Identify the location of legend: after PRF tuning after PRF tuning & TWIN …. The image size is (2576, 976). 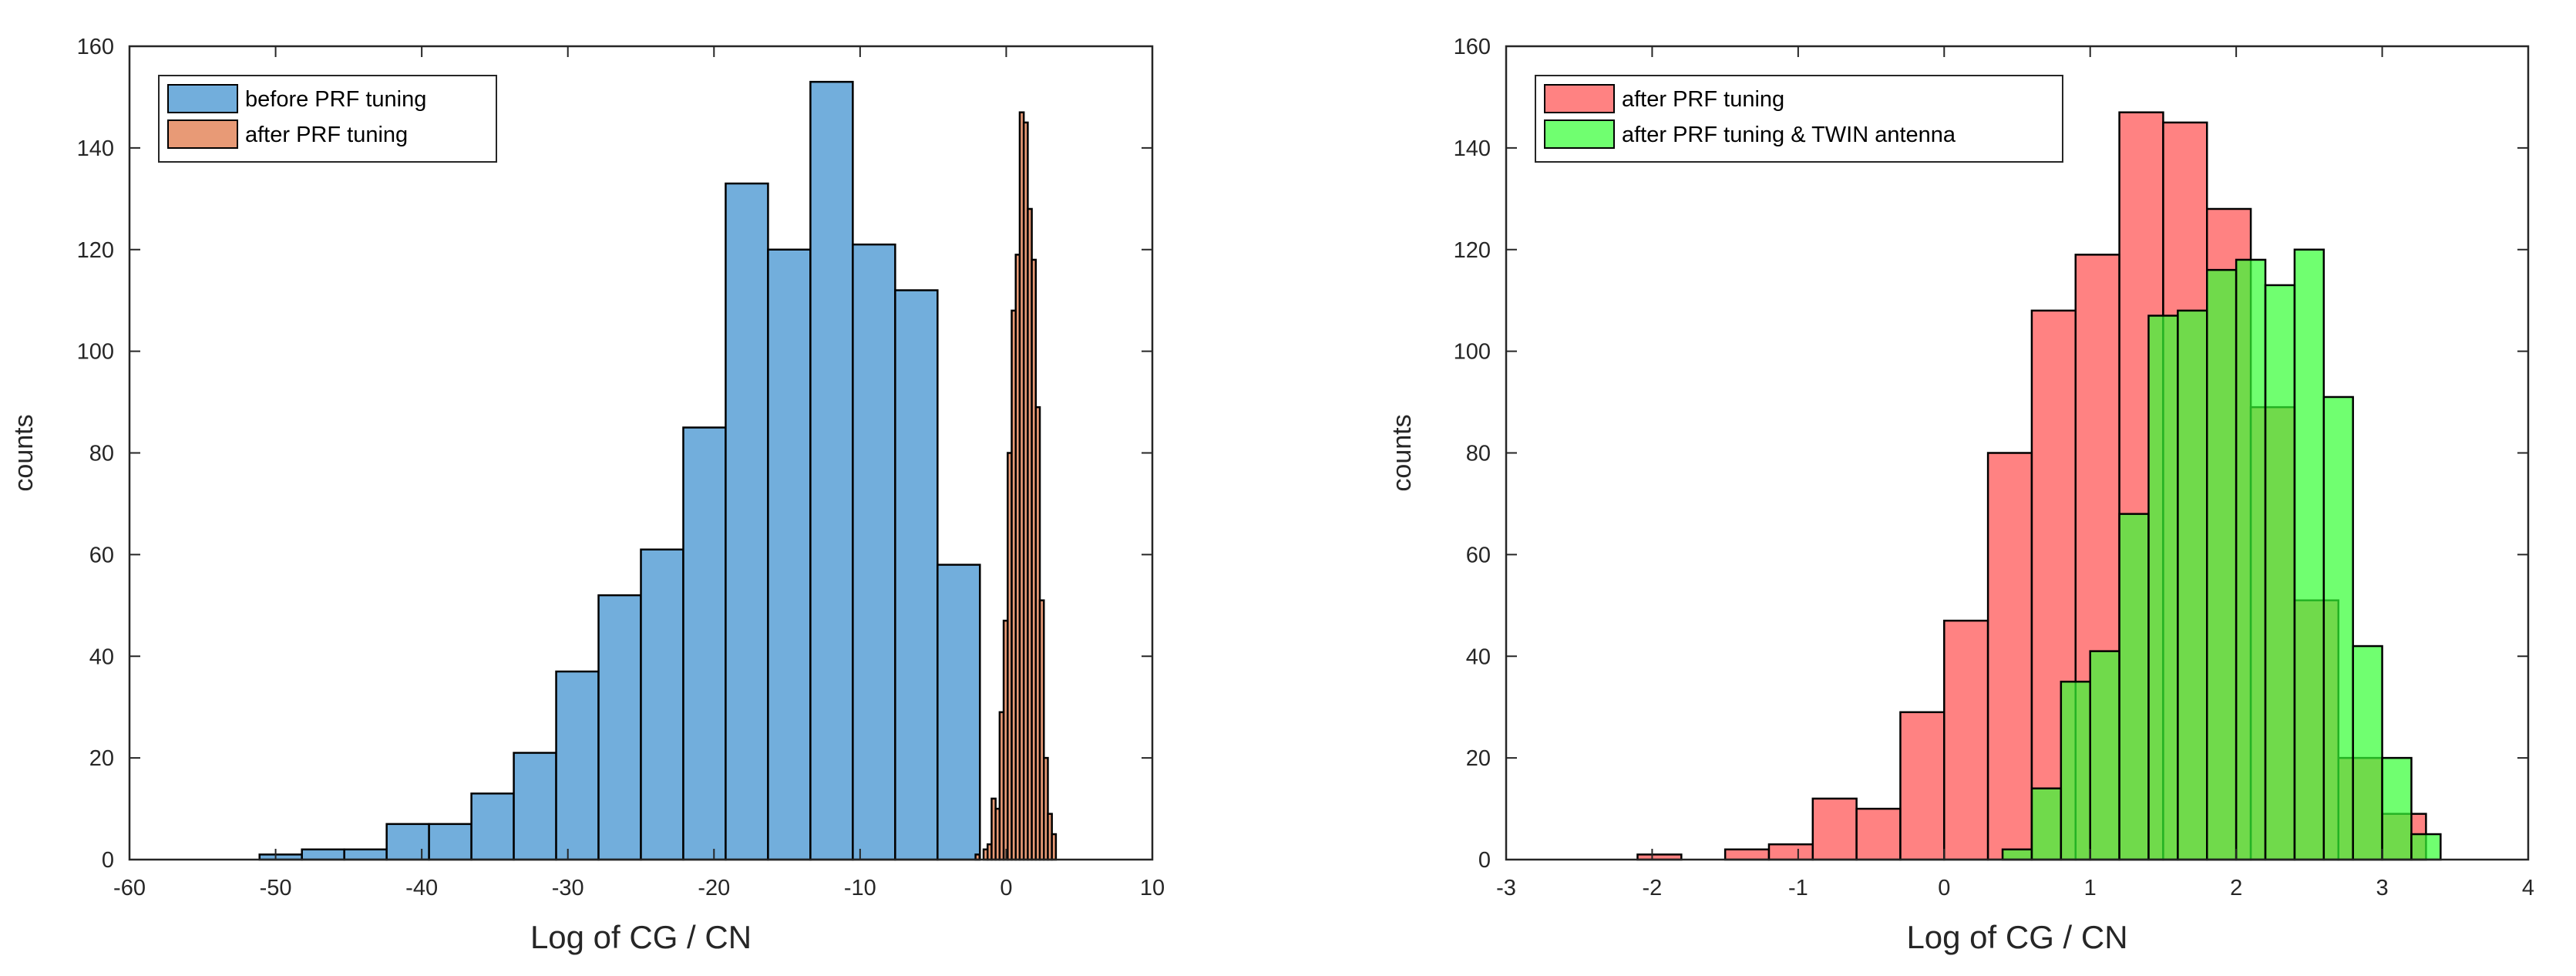
(1799, 119).